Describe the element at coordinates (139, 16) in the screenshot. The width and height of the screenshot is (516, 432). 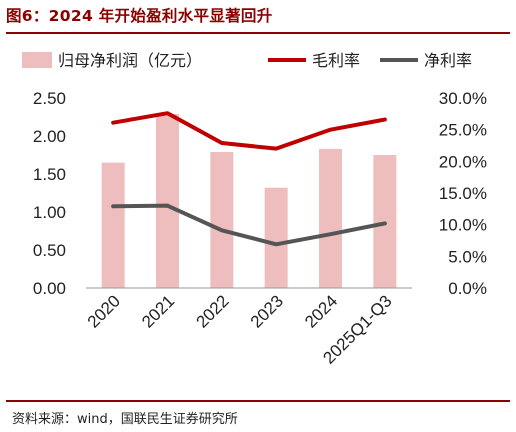
I see `figure-title: 图6：2024 年开始盈利水平显著回升` at that location.